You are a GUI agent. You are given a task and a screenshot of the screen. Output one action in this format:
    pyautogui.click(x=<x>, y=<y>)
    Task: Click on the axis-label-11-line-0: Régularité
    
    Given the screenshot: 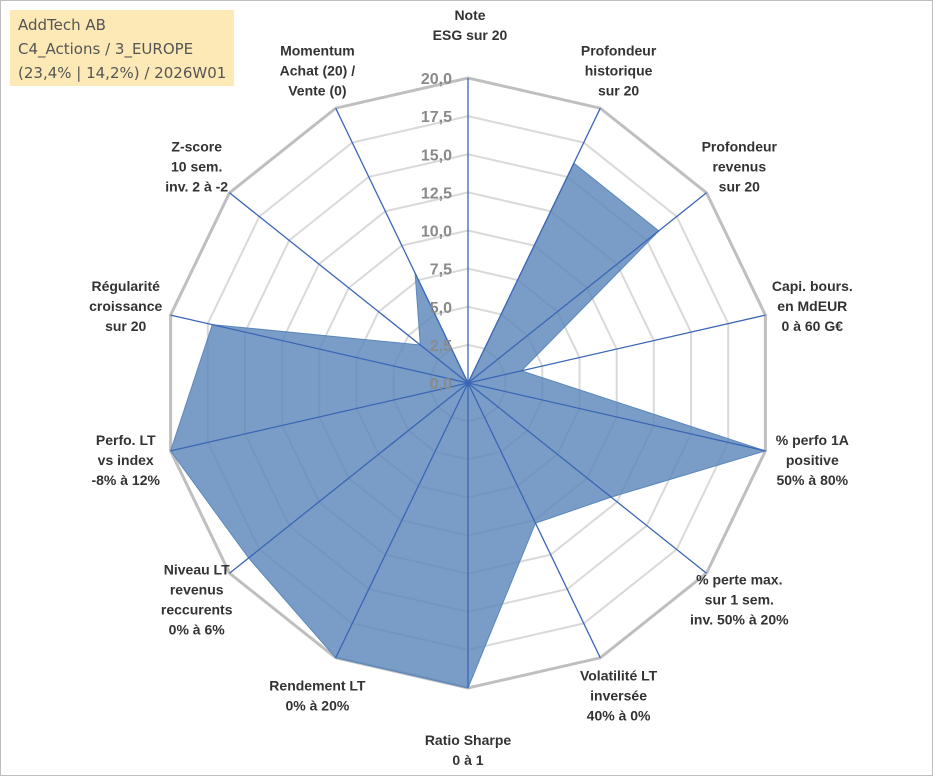 What is the action you would take?
    pyautogui.click(x=125, y=286)
    